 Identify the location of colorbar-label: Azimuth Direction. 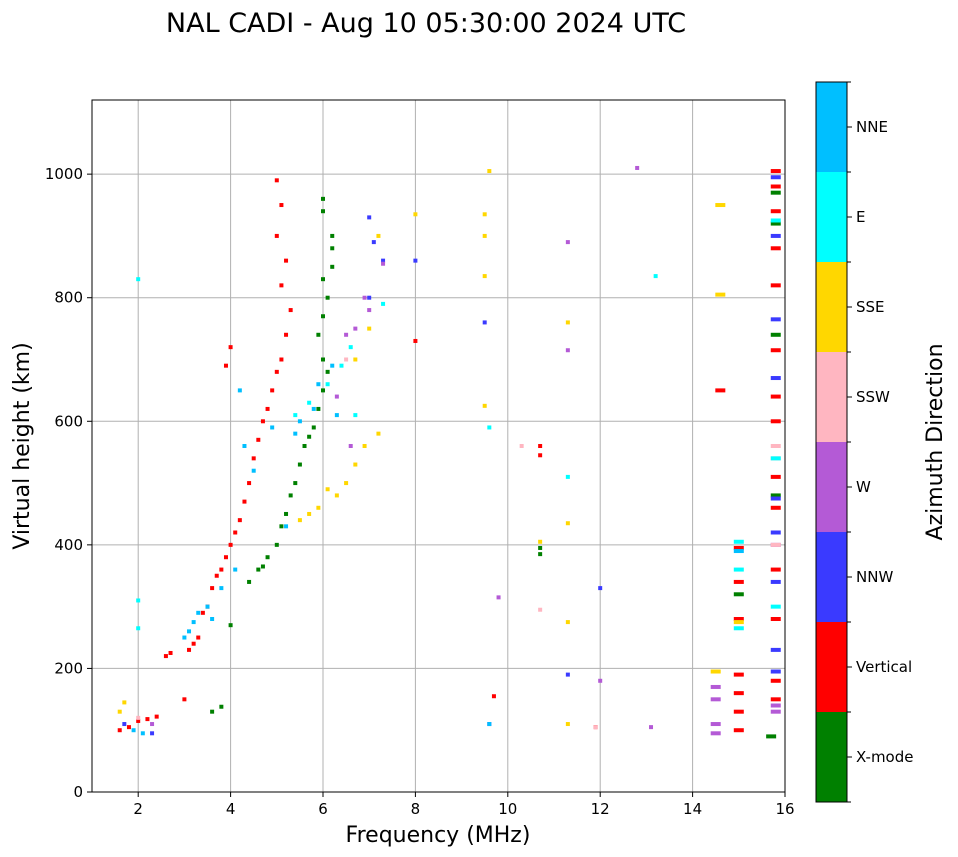
(935, 441).